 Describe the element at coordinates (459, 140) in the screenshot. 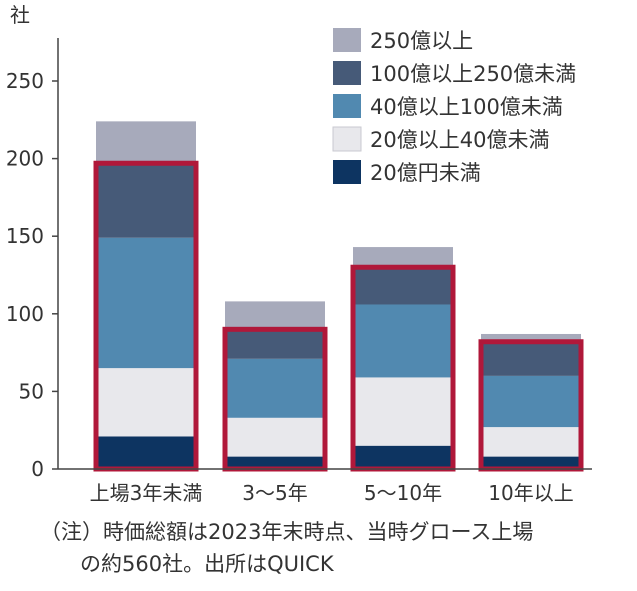

I see `legend-label-3: 20億以上40億未満` at that location.